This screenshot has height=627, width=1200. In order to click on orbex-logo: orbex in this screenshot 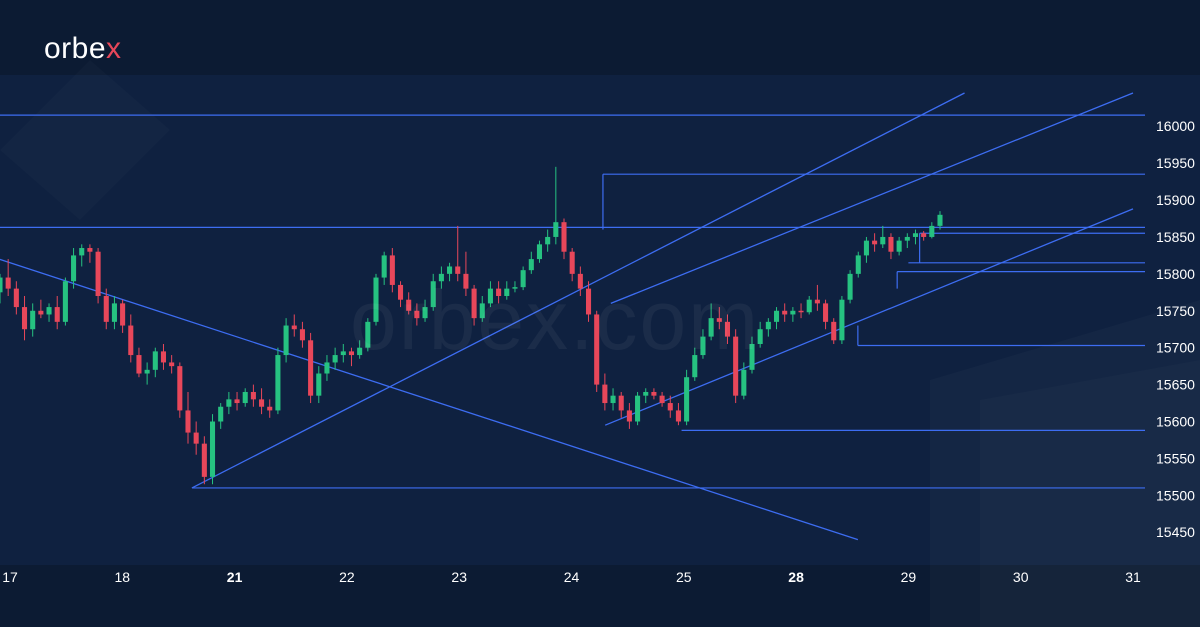, I will do `click(83, 49)`.